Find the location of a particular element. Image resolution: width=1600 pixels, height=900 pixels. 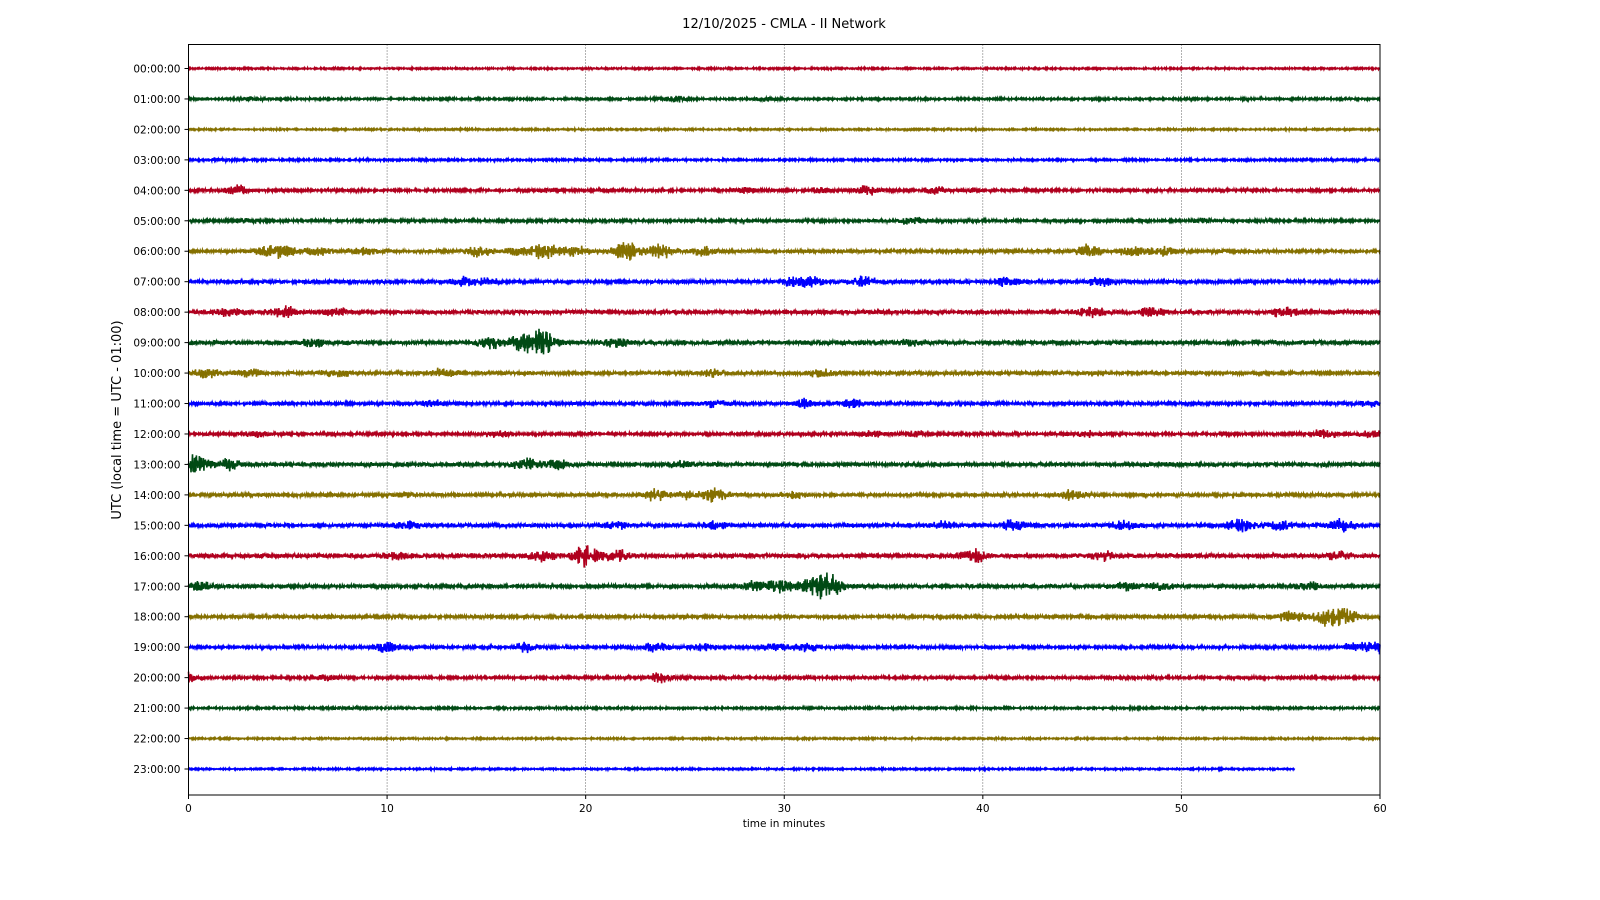

y-tick-label: 07:00:00 is located at coordinates (156, 283).